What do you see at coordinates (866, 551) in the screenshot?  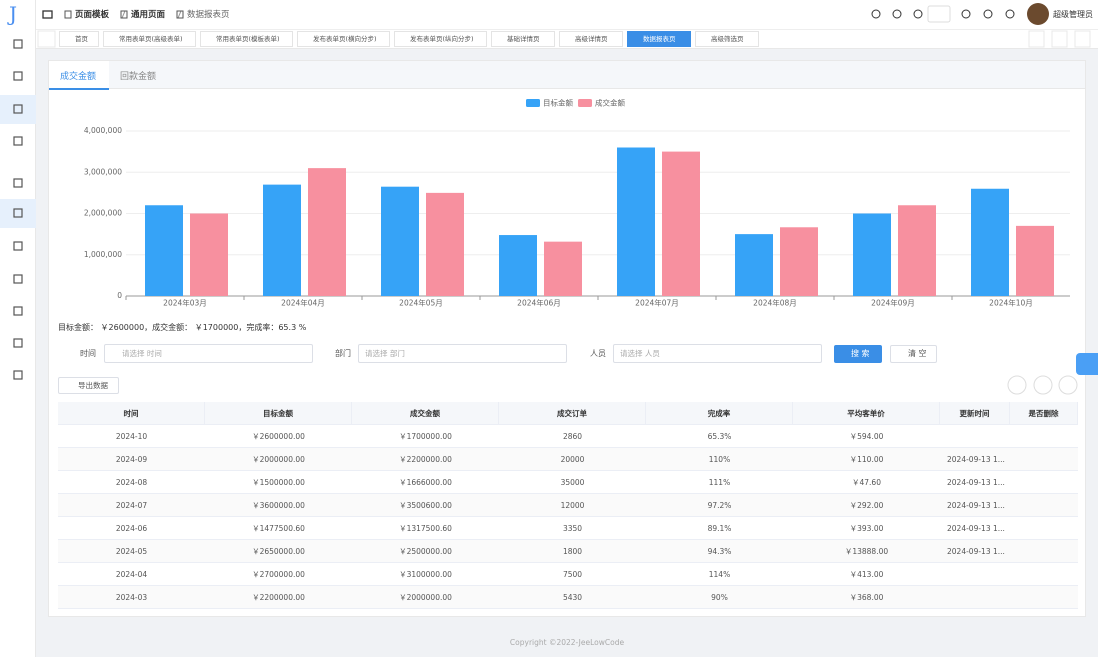 I see `table-cell: ￥13888.00` at bounding box center [866, 551].